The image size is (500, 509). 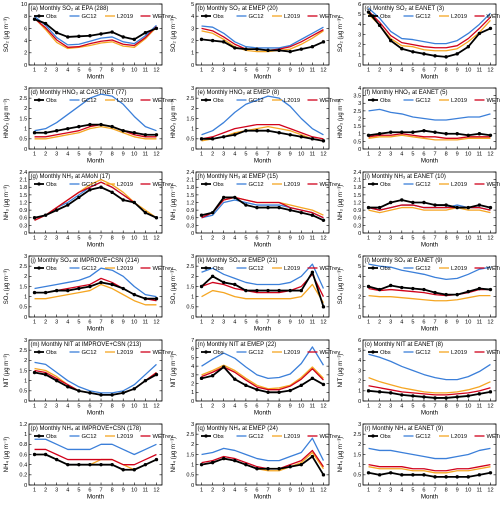 What do you see at coordinates (341, 286) in the screenshot?
I see `y-axis-label: SO₄ (μg m⁻³)` at bounding box center [341, 286].